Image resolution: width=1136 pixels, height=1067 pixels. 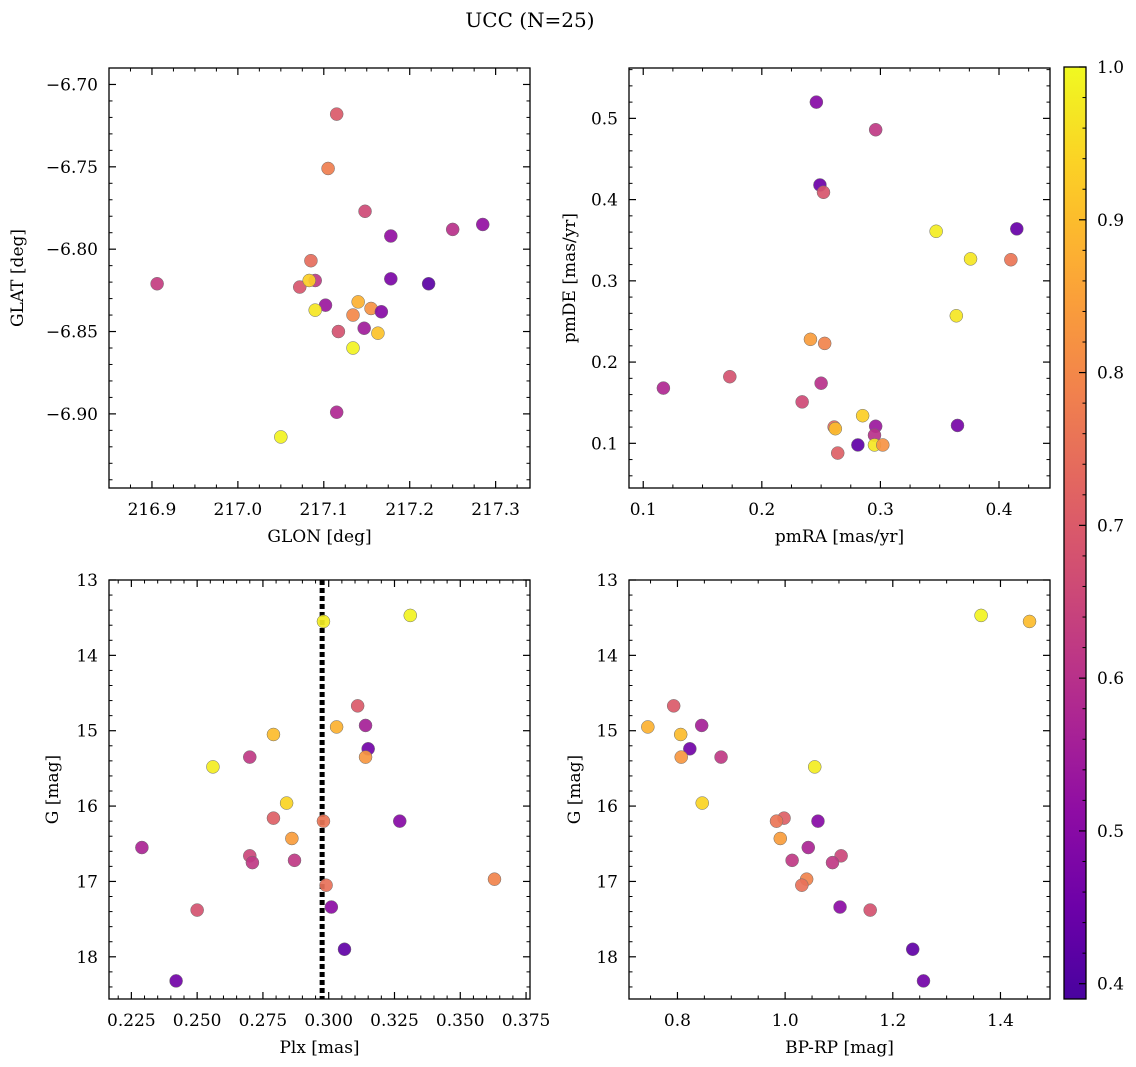 I want to click on x-tick-label: 217.2, so click(x=409, y=510).